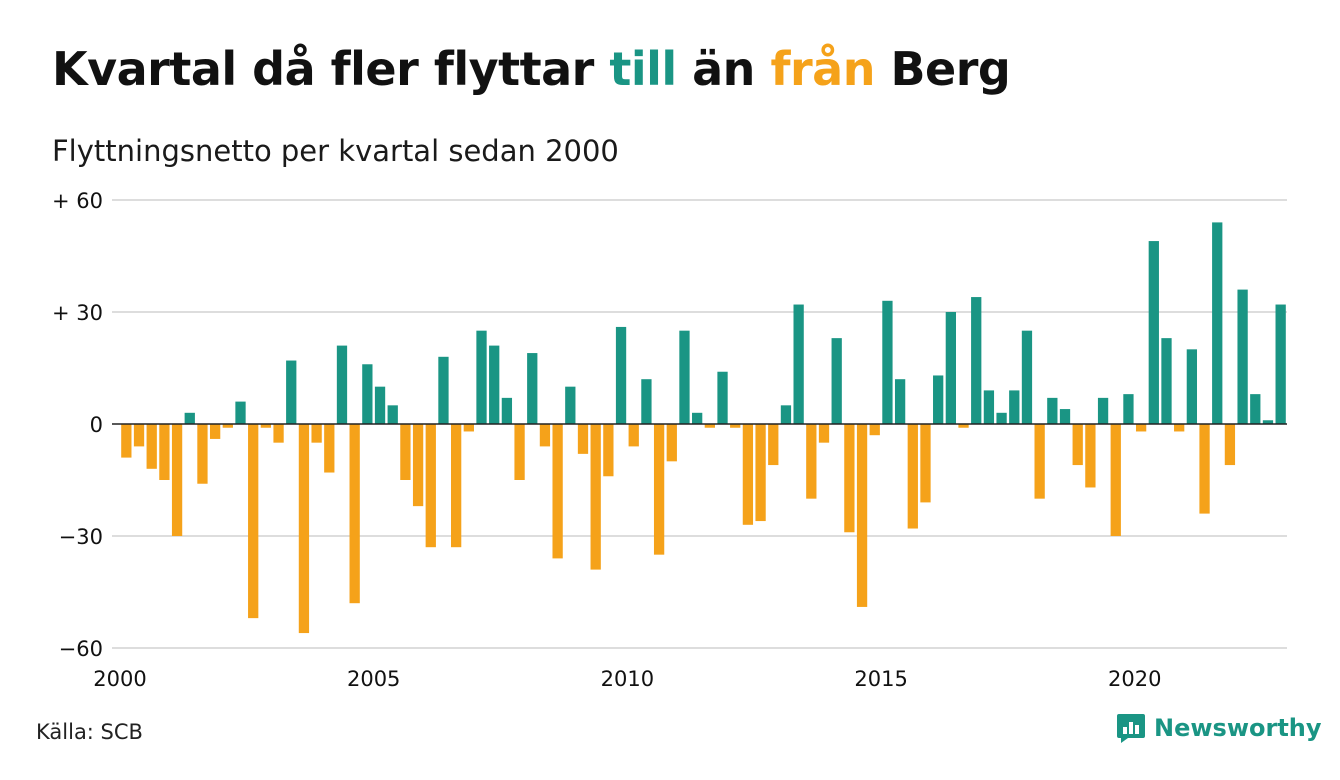 The height and width of the screenshot is (780, 1340). What do you see at coordinates (1238, 728) in the screenshot?
I see `brand-name: Newsworthy` at bounding box center [1238, 728].